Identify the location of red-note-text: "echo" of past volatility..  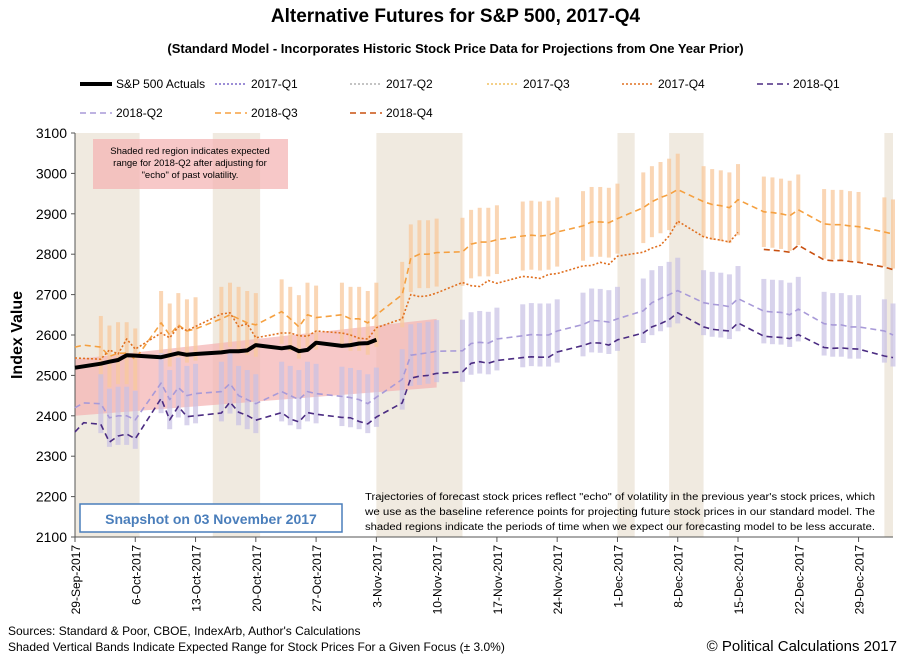
(190, 175).